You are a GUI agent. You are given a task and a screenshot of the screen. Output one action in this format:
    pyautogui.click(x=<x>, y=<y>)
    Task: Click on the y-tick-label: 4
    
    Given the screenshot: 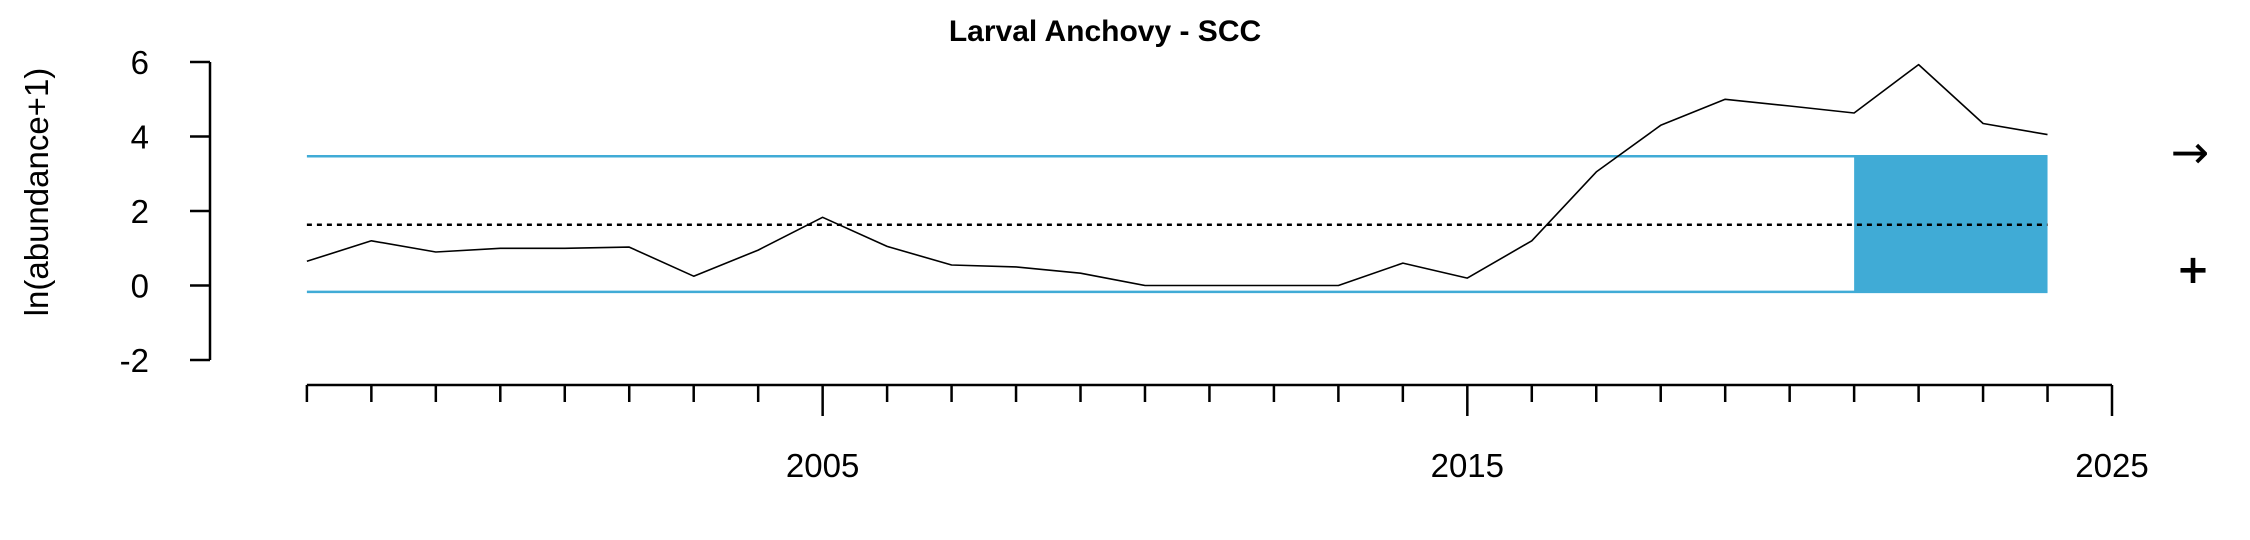 What is the action you would take?
    pyautogui.click(x=140, y=137)
    